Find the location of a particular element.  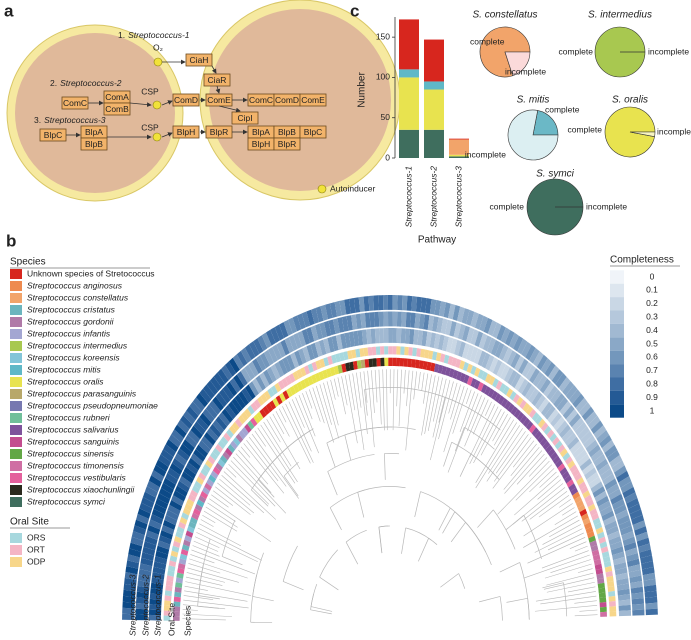

legend-label: Streptococcus sinensis is located at coordinates (71, 453).